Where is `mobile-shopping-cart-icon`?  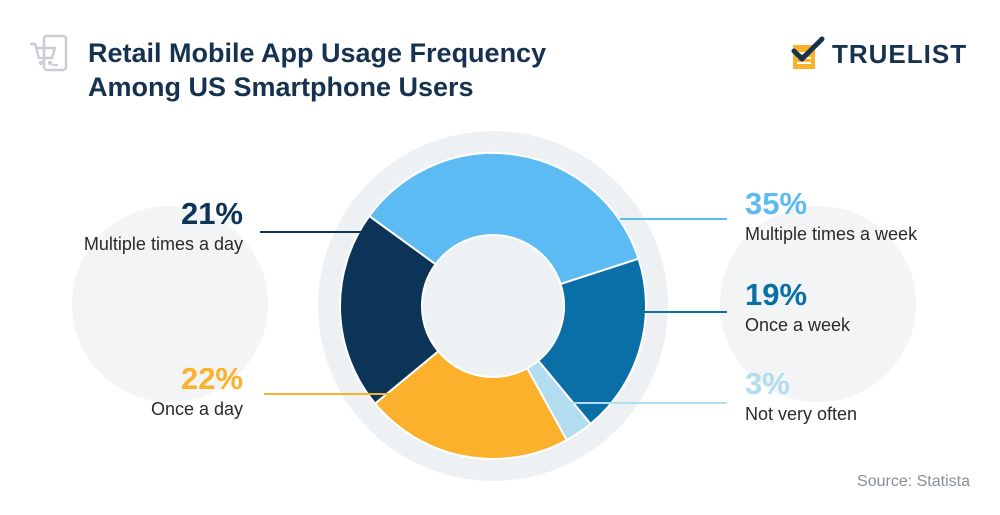
mobile-shopping-cart-icon is located at coordinates (49, 53).